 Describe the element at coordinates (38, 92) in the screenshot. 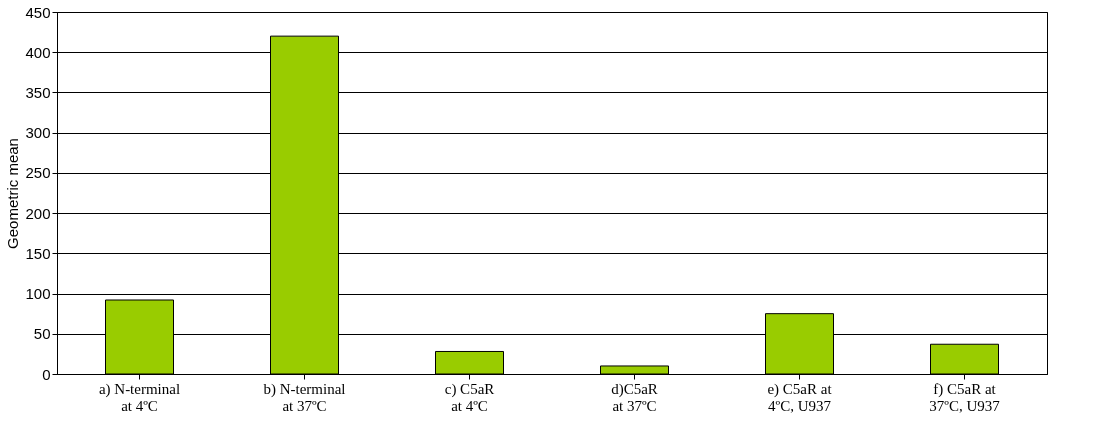

I see `y-tick-label: 350` at that location.